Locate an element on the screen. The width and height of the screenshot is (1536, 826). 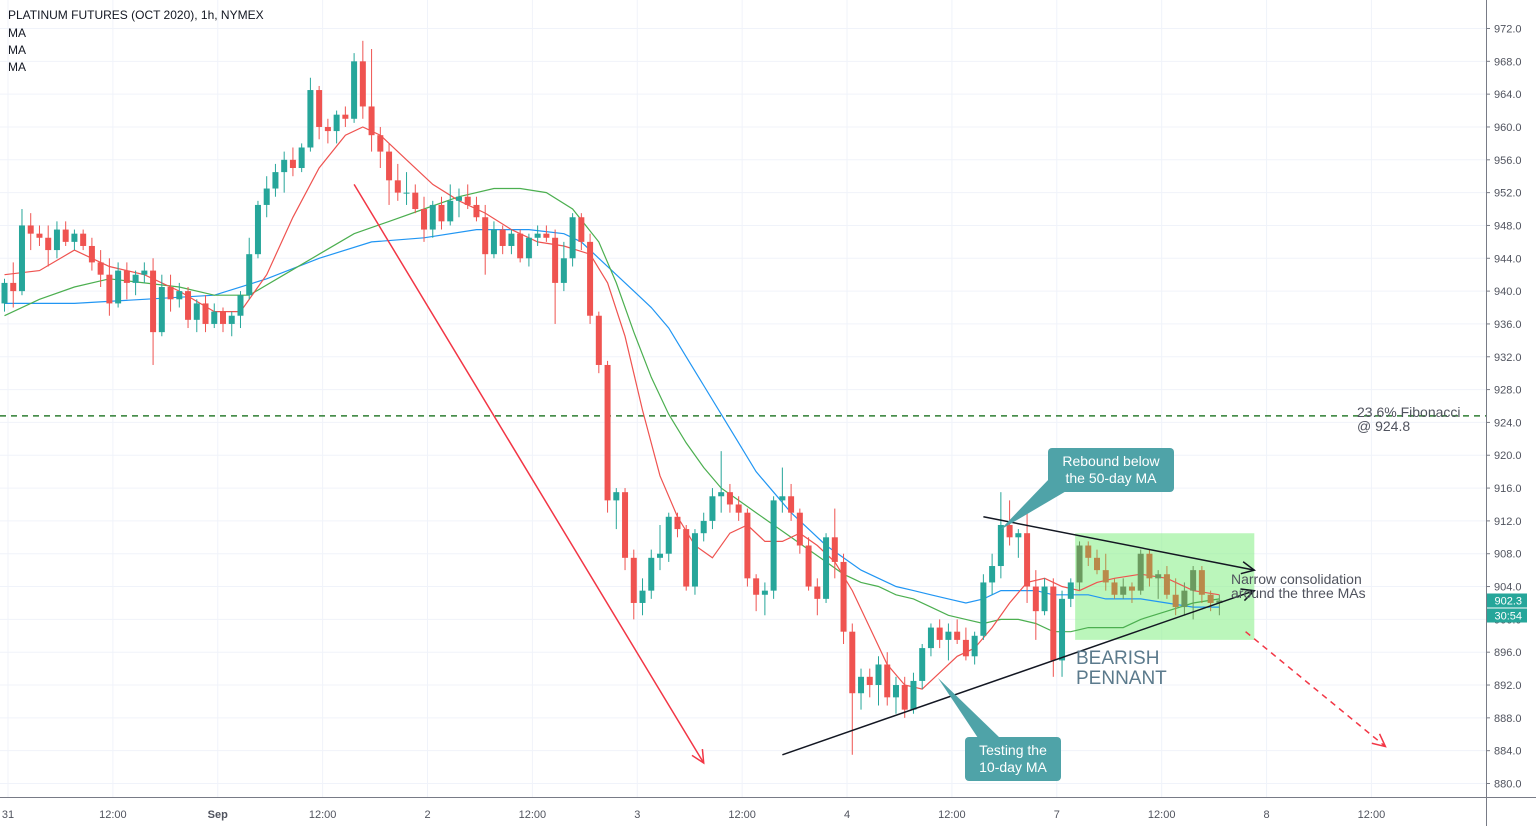
indicator-label-1: MA is located at coordinates (17, 33).